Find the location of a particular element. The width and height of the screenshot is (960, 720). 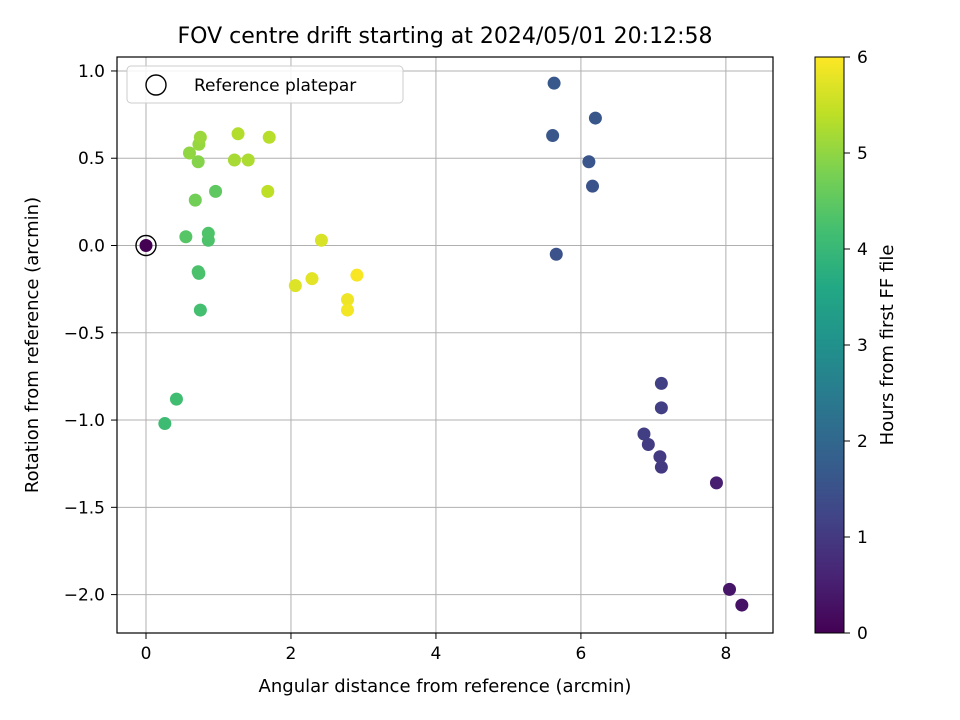

colorbar: 0 1 2 3 4 5 6 Hours from first FF file is located at coordinates (856, 346).